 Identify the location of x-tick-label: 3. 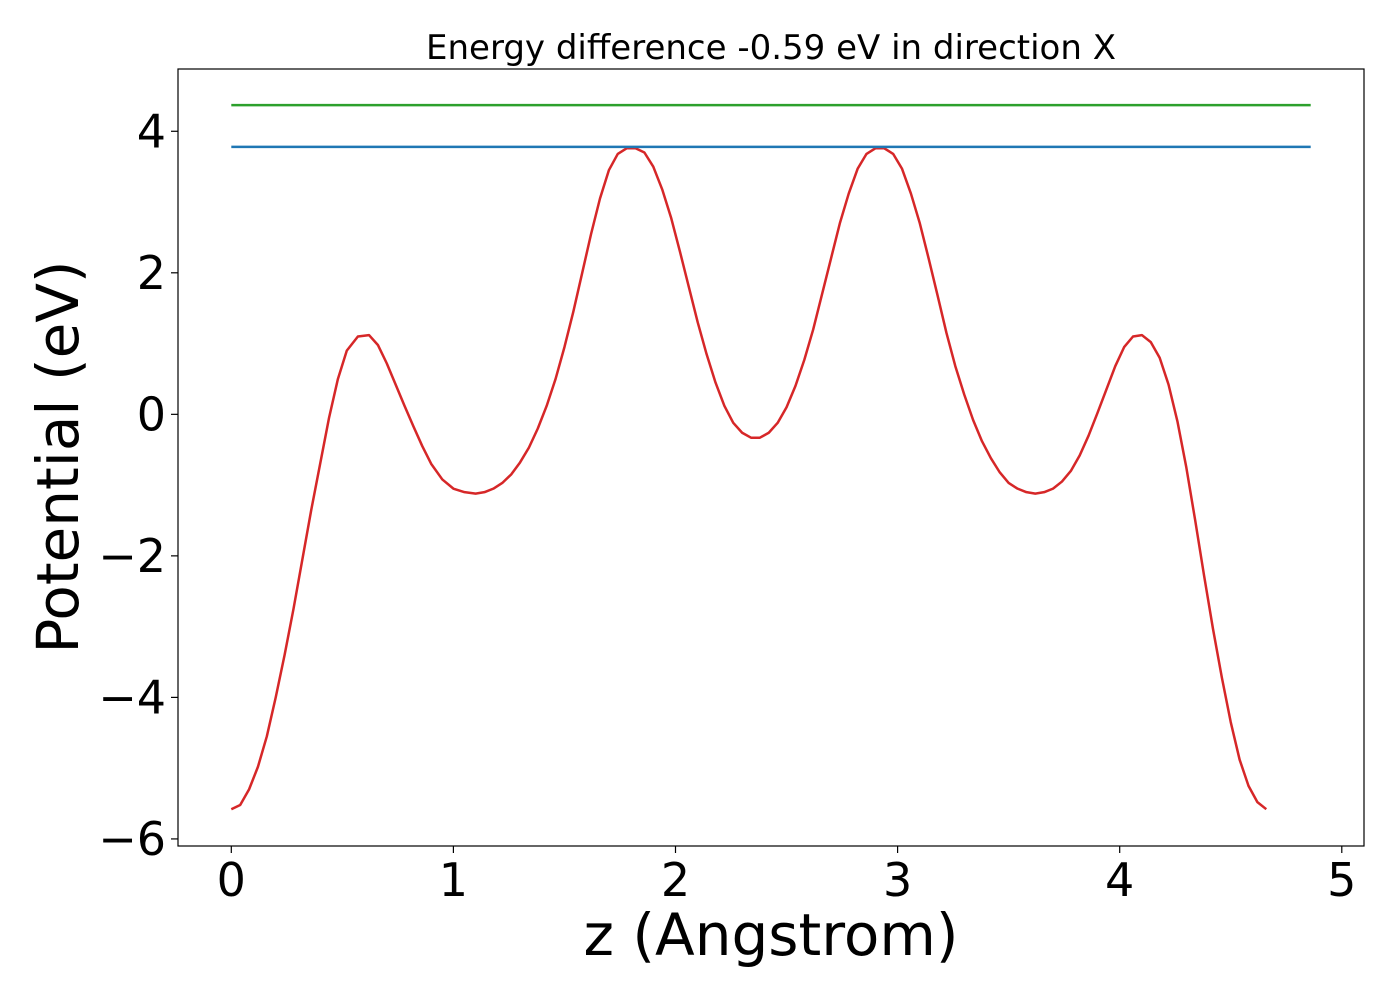
(897, 880).